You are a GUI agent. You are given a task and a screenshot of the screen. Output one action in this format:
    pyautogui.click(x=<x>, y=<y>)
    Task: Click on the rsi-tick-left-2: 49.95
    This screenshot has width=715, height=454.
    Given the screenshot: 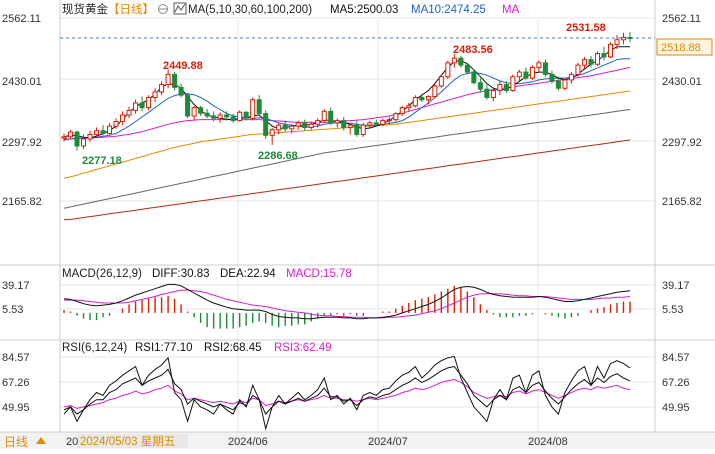 What is the action you would take?
    pyautogui.click(x=16, y=408)
    